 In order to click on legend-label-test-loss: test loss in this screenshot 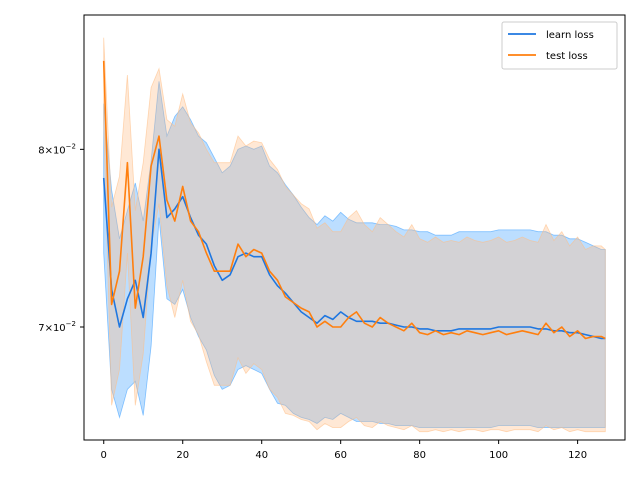, I will do `click(567, 56)`.